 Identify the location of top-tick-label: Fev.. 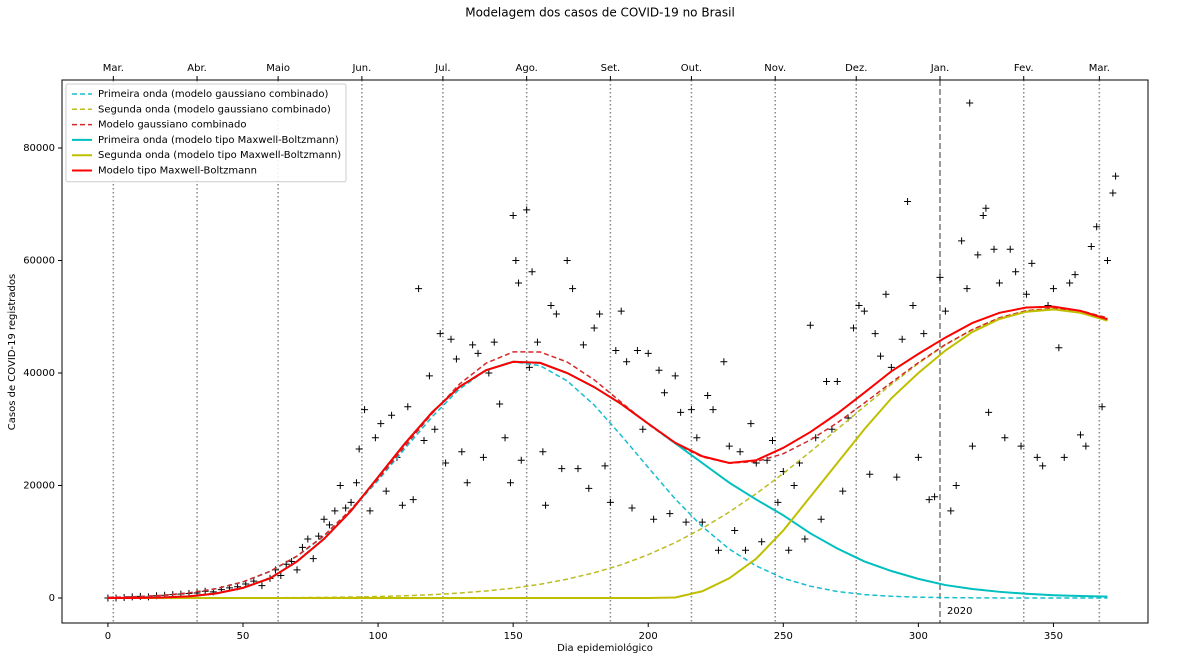
(1024, 68).